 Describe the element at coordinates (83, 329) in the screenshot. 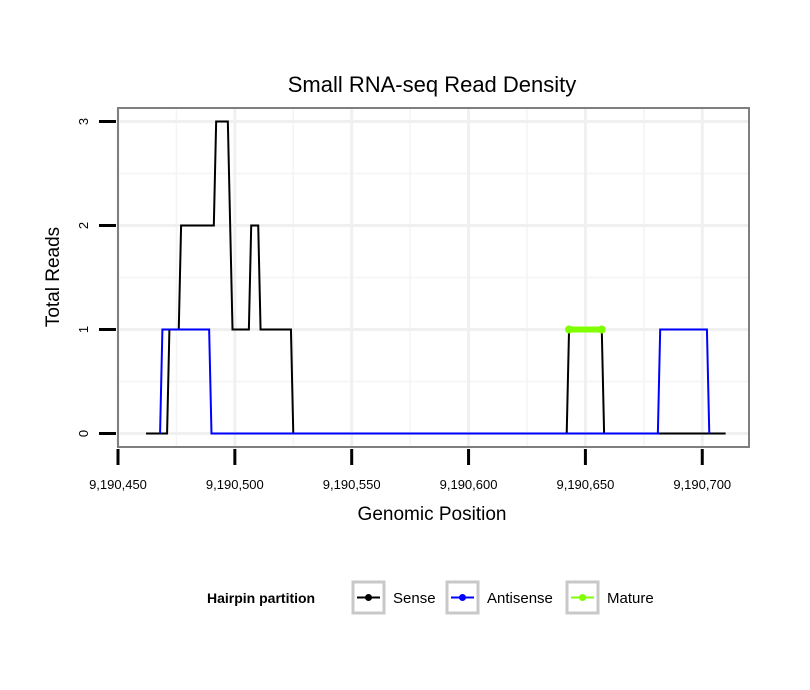

I see `y-tick-label: 1` at that location.